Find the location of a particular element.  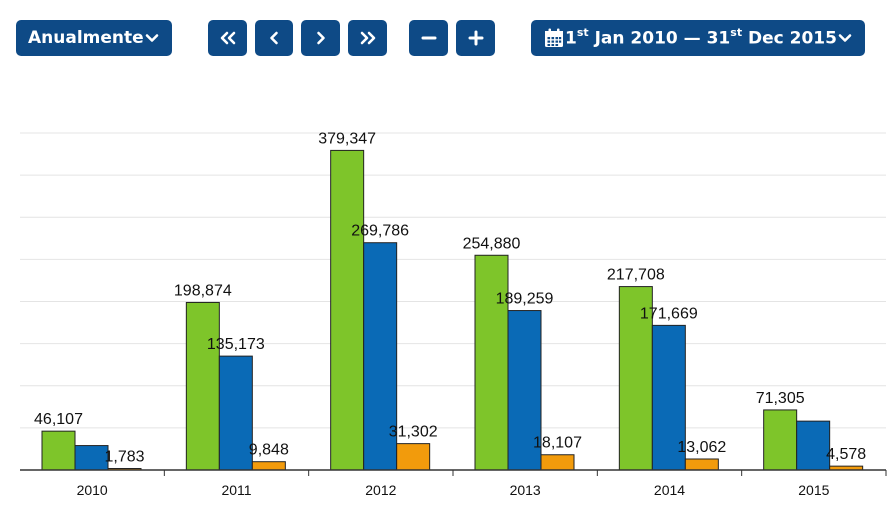

plus-icon is located at coordinates (476, 38).